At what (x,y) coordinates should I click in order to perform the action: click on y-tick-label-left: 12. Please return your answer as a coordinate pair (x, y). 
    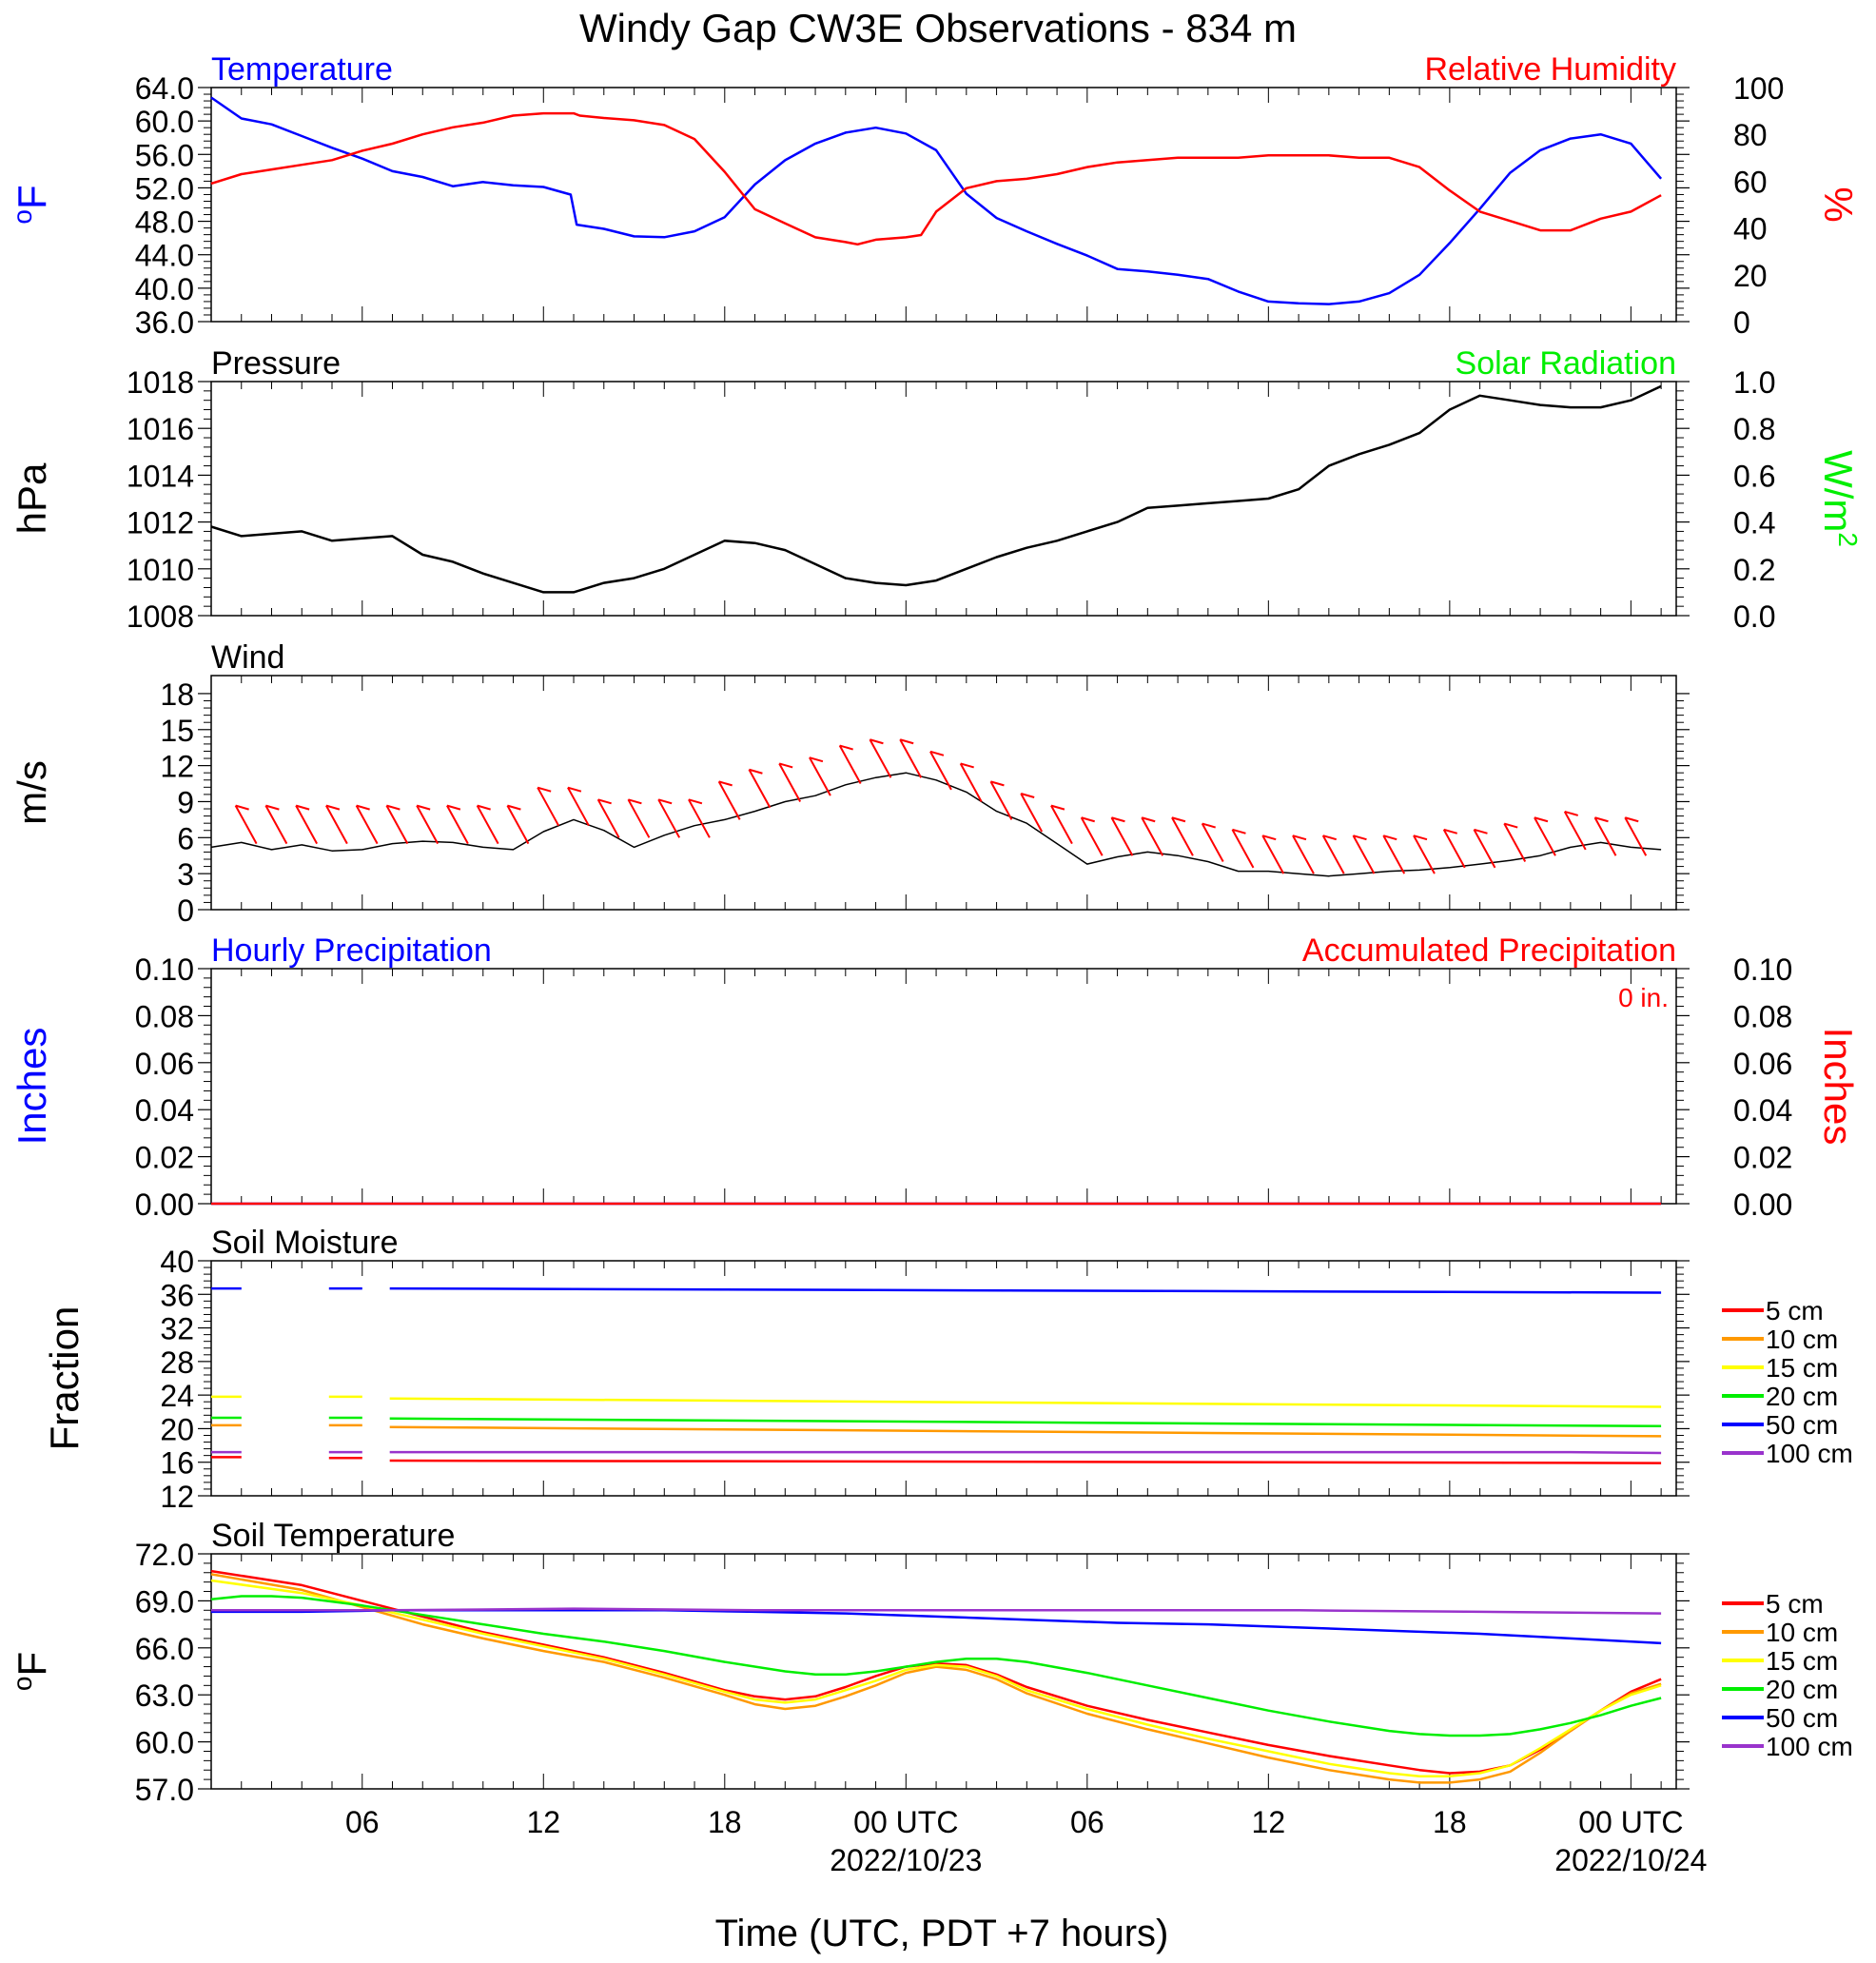
    Looking at the image, I should click on (177, 767).